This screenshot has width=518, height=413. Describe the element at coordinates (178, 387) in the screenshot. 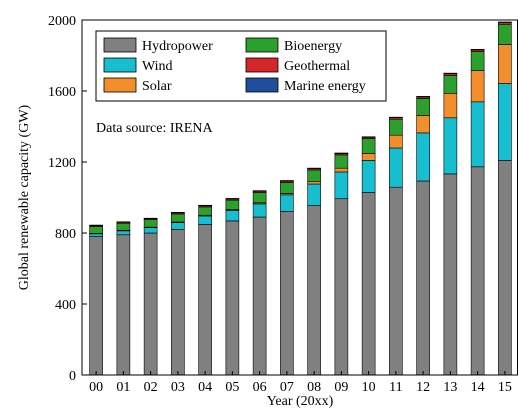

I see `x-tick-label: 03` at that location.